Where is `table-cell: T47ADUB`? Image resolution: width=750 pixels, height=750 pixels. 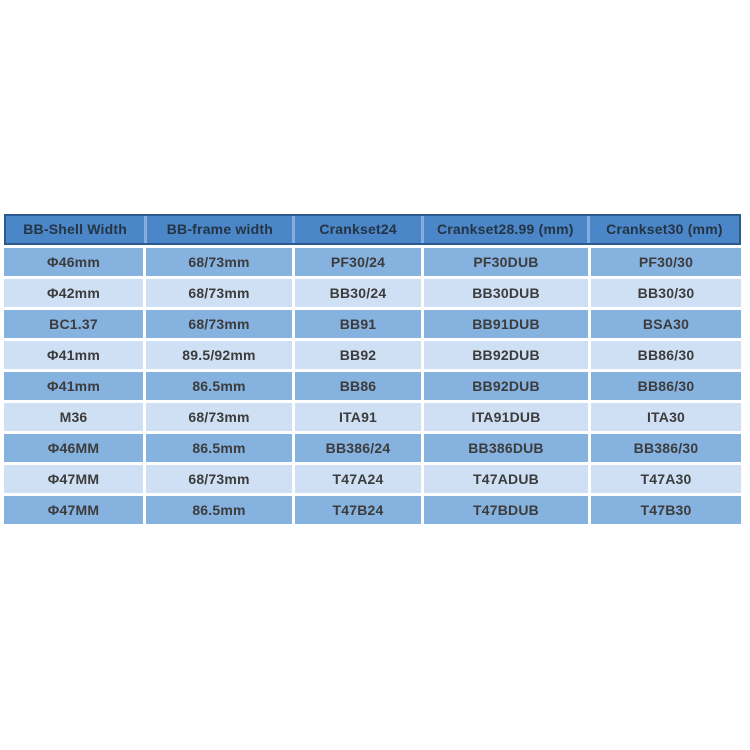
table-cell: T47ADUB is located at coordinates (506, 479).